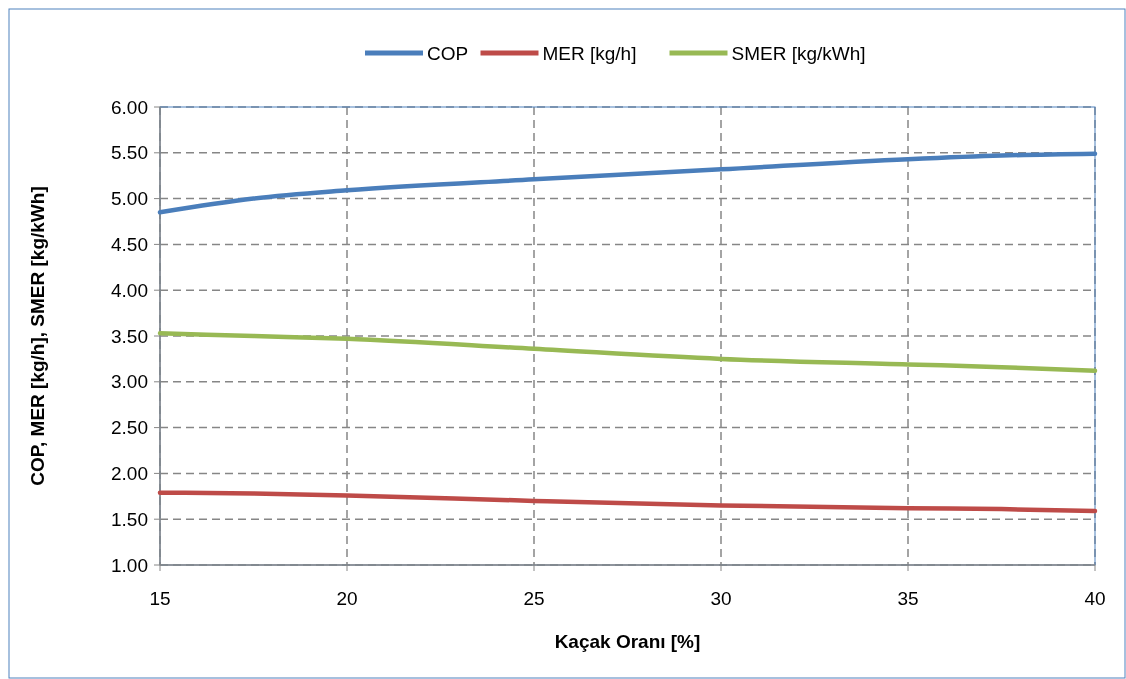 This screenshot has height=679, width=1126. Describe the element at coordinates (129, 199) in the screenshot. I see `y-tick-label: 5.00` at that location.